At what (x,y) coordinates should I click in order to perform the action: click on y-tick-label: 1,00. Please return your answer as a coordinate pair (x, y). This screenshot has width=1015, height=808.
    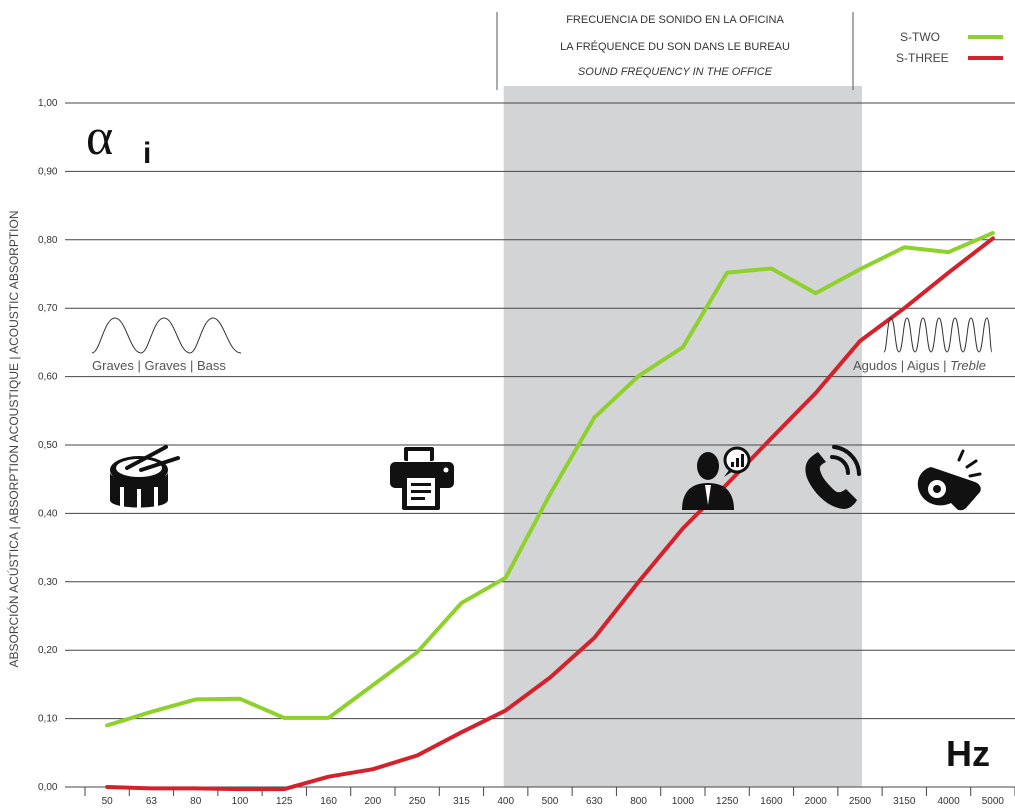
    Looking at the image, I should click on (48, 103).